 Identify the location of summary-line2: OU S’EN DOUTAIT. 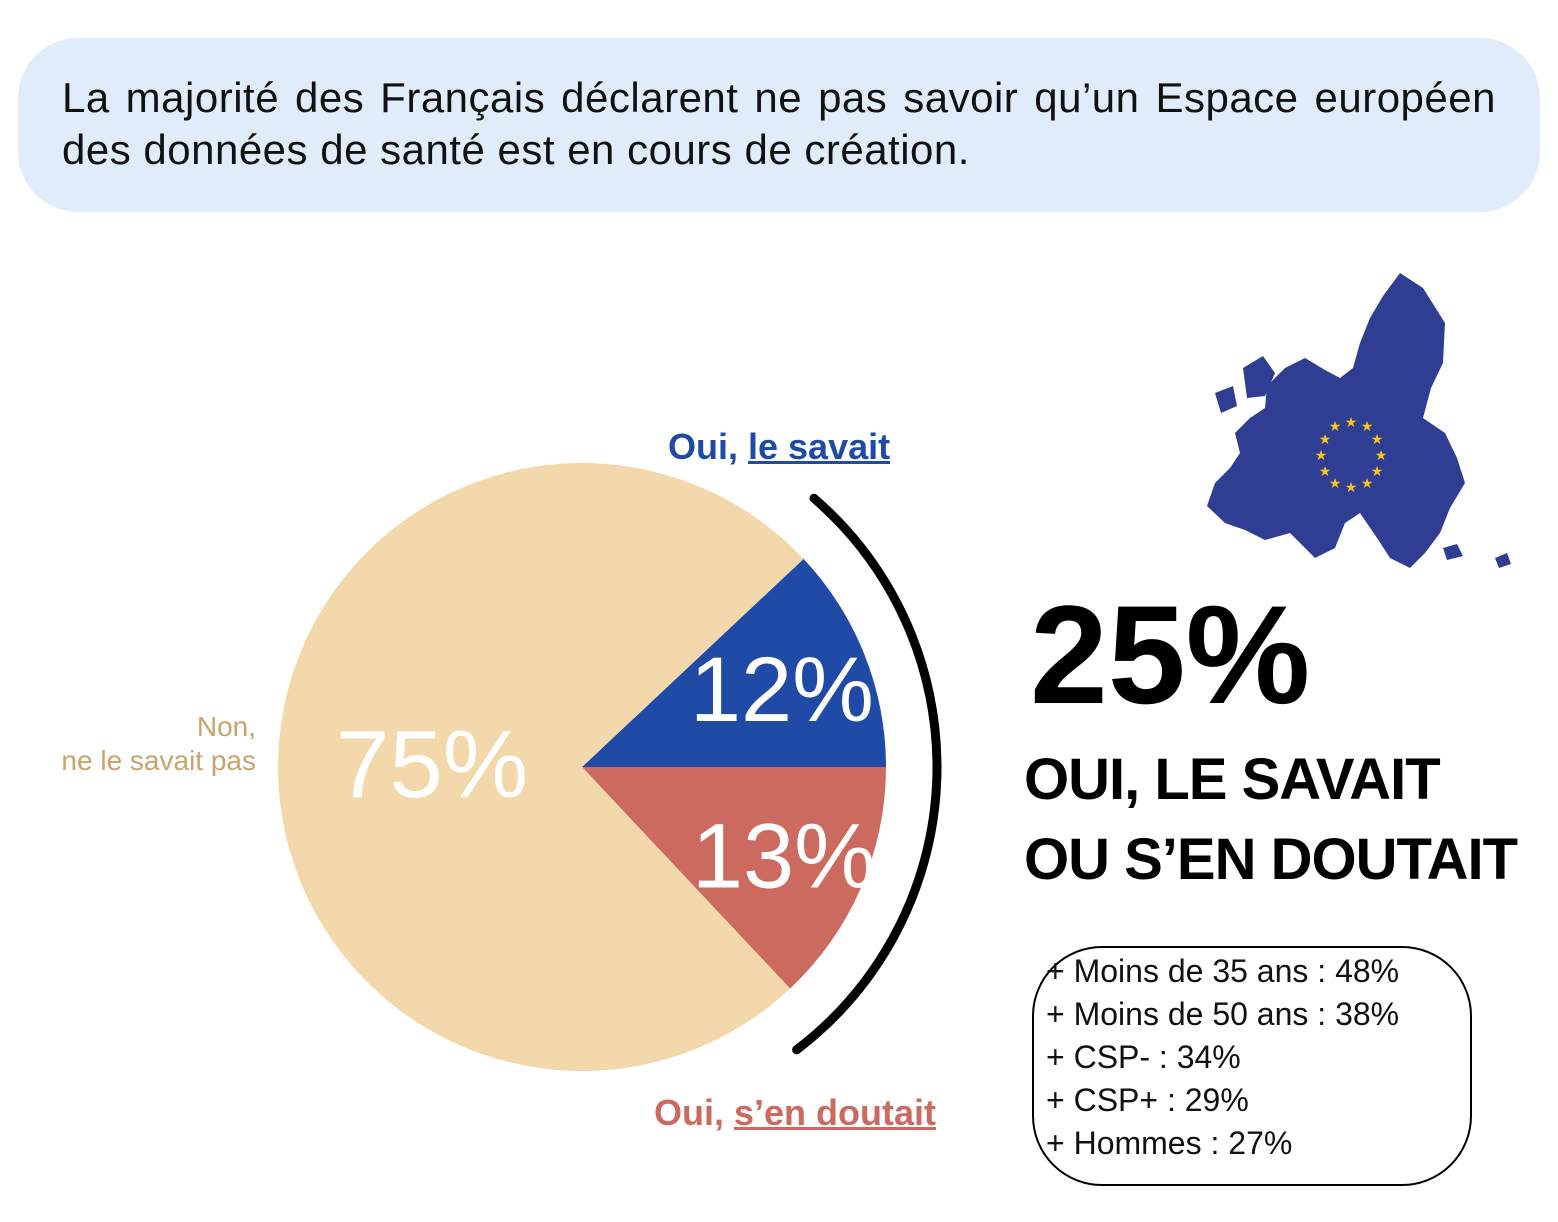
(1271, 859).